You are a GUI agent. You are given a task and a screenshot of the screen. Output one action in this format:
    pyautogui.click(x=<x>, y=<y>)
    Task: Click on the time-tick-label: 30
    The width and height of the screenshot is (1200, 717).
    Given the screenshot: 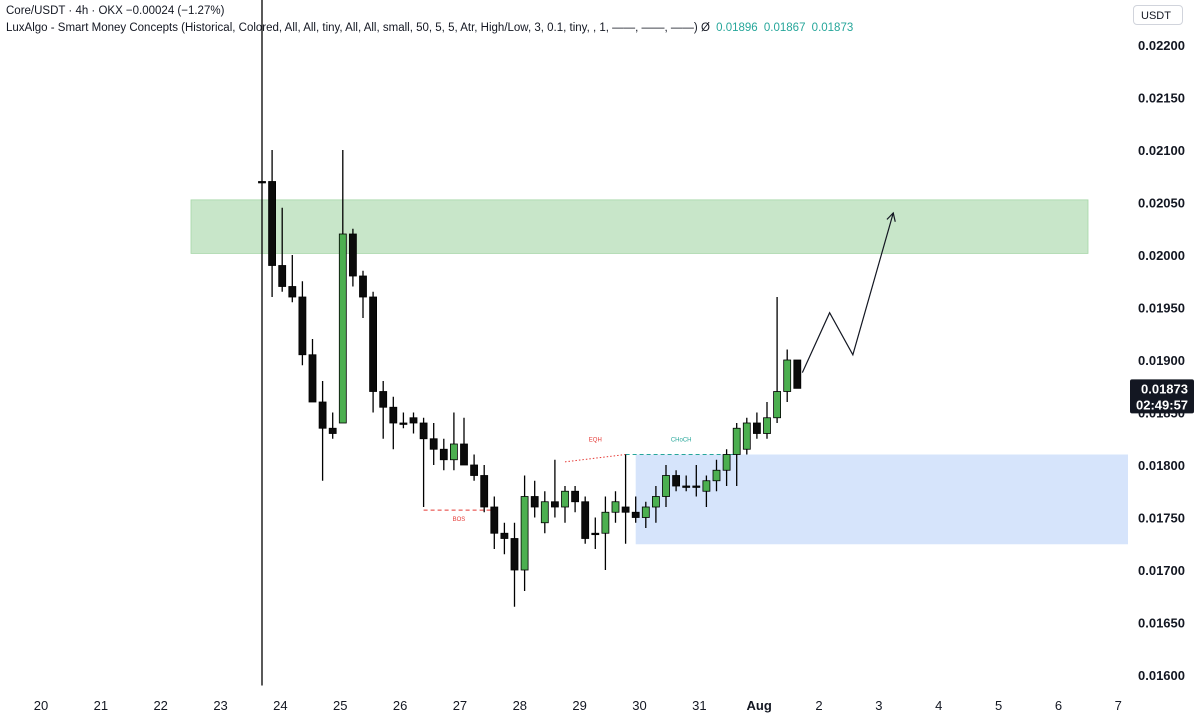 What is the action you would take?
    pyautogui.click(x=639, y=705)
    